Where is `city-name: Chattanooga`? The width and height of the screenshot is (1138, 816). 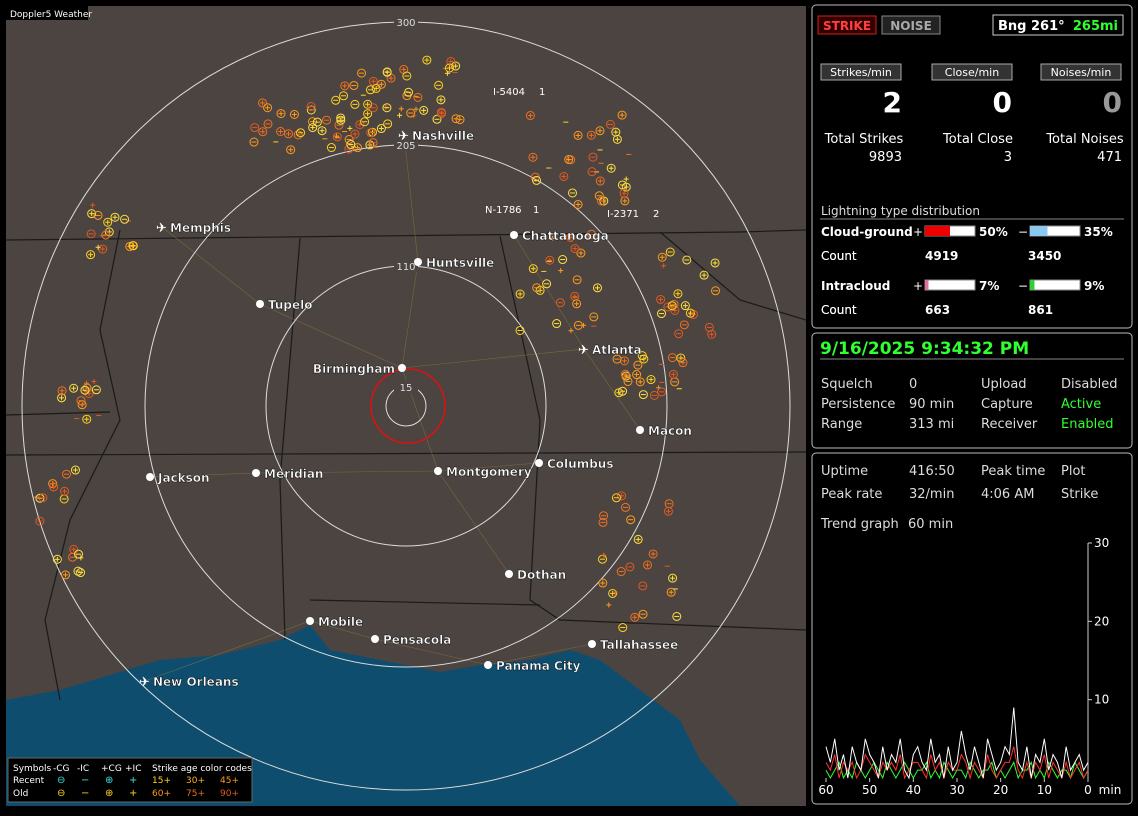 city-name: Chattanooga is located at coordinates (565, 236).